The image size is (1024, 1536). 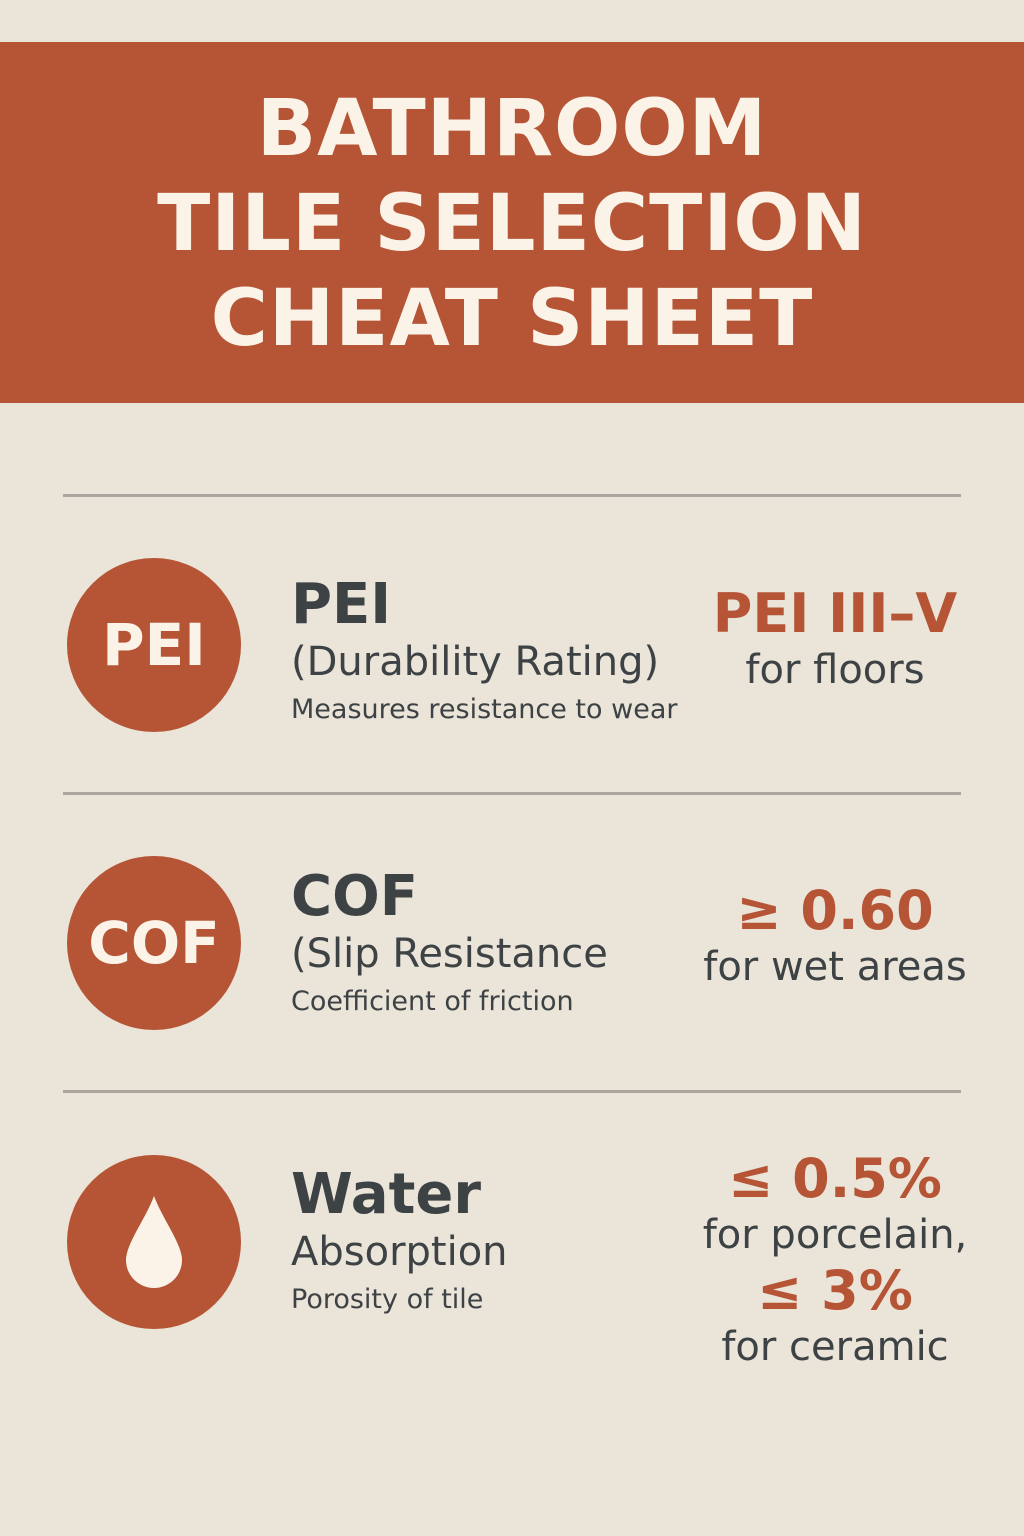 What do you see at coordinates (387, 1299) in the screenshot?
I see `row-description: Porosity of tile` at bounding box center [387, 1299].